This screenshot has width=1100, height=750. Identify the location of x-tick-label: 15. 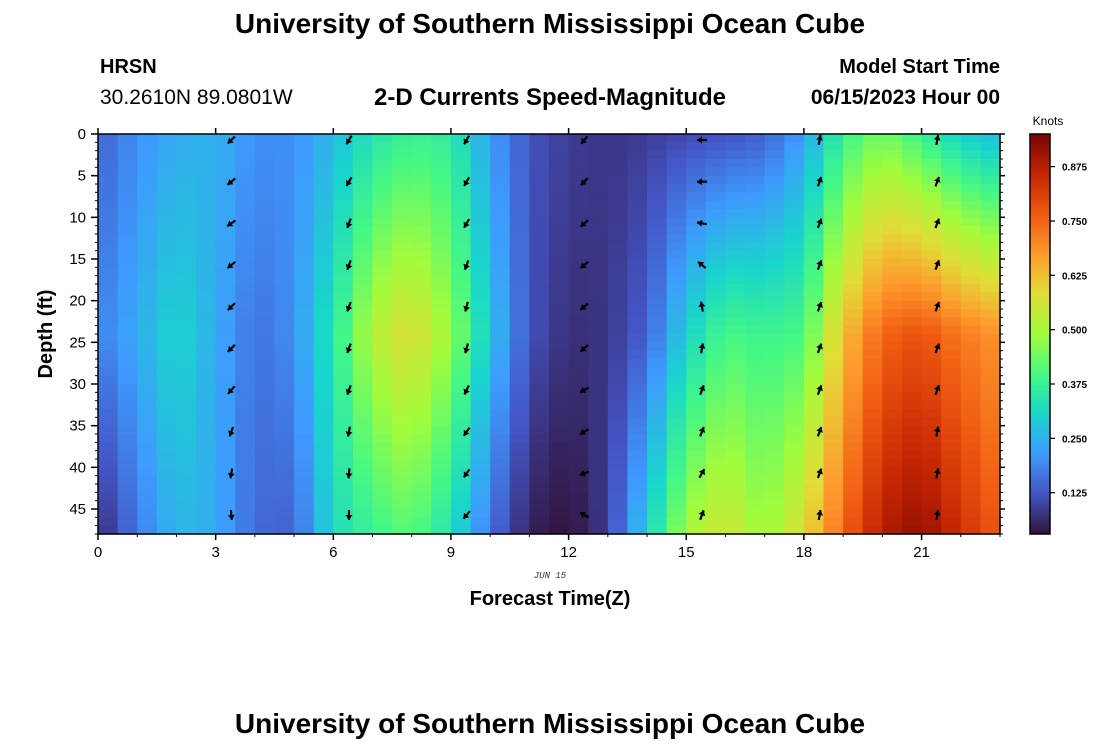
(686, 552).